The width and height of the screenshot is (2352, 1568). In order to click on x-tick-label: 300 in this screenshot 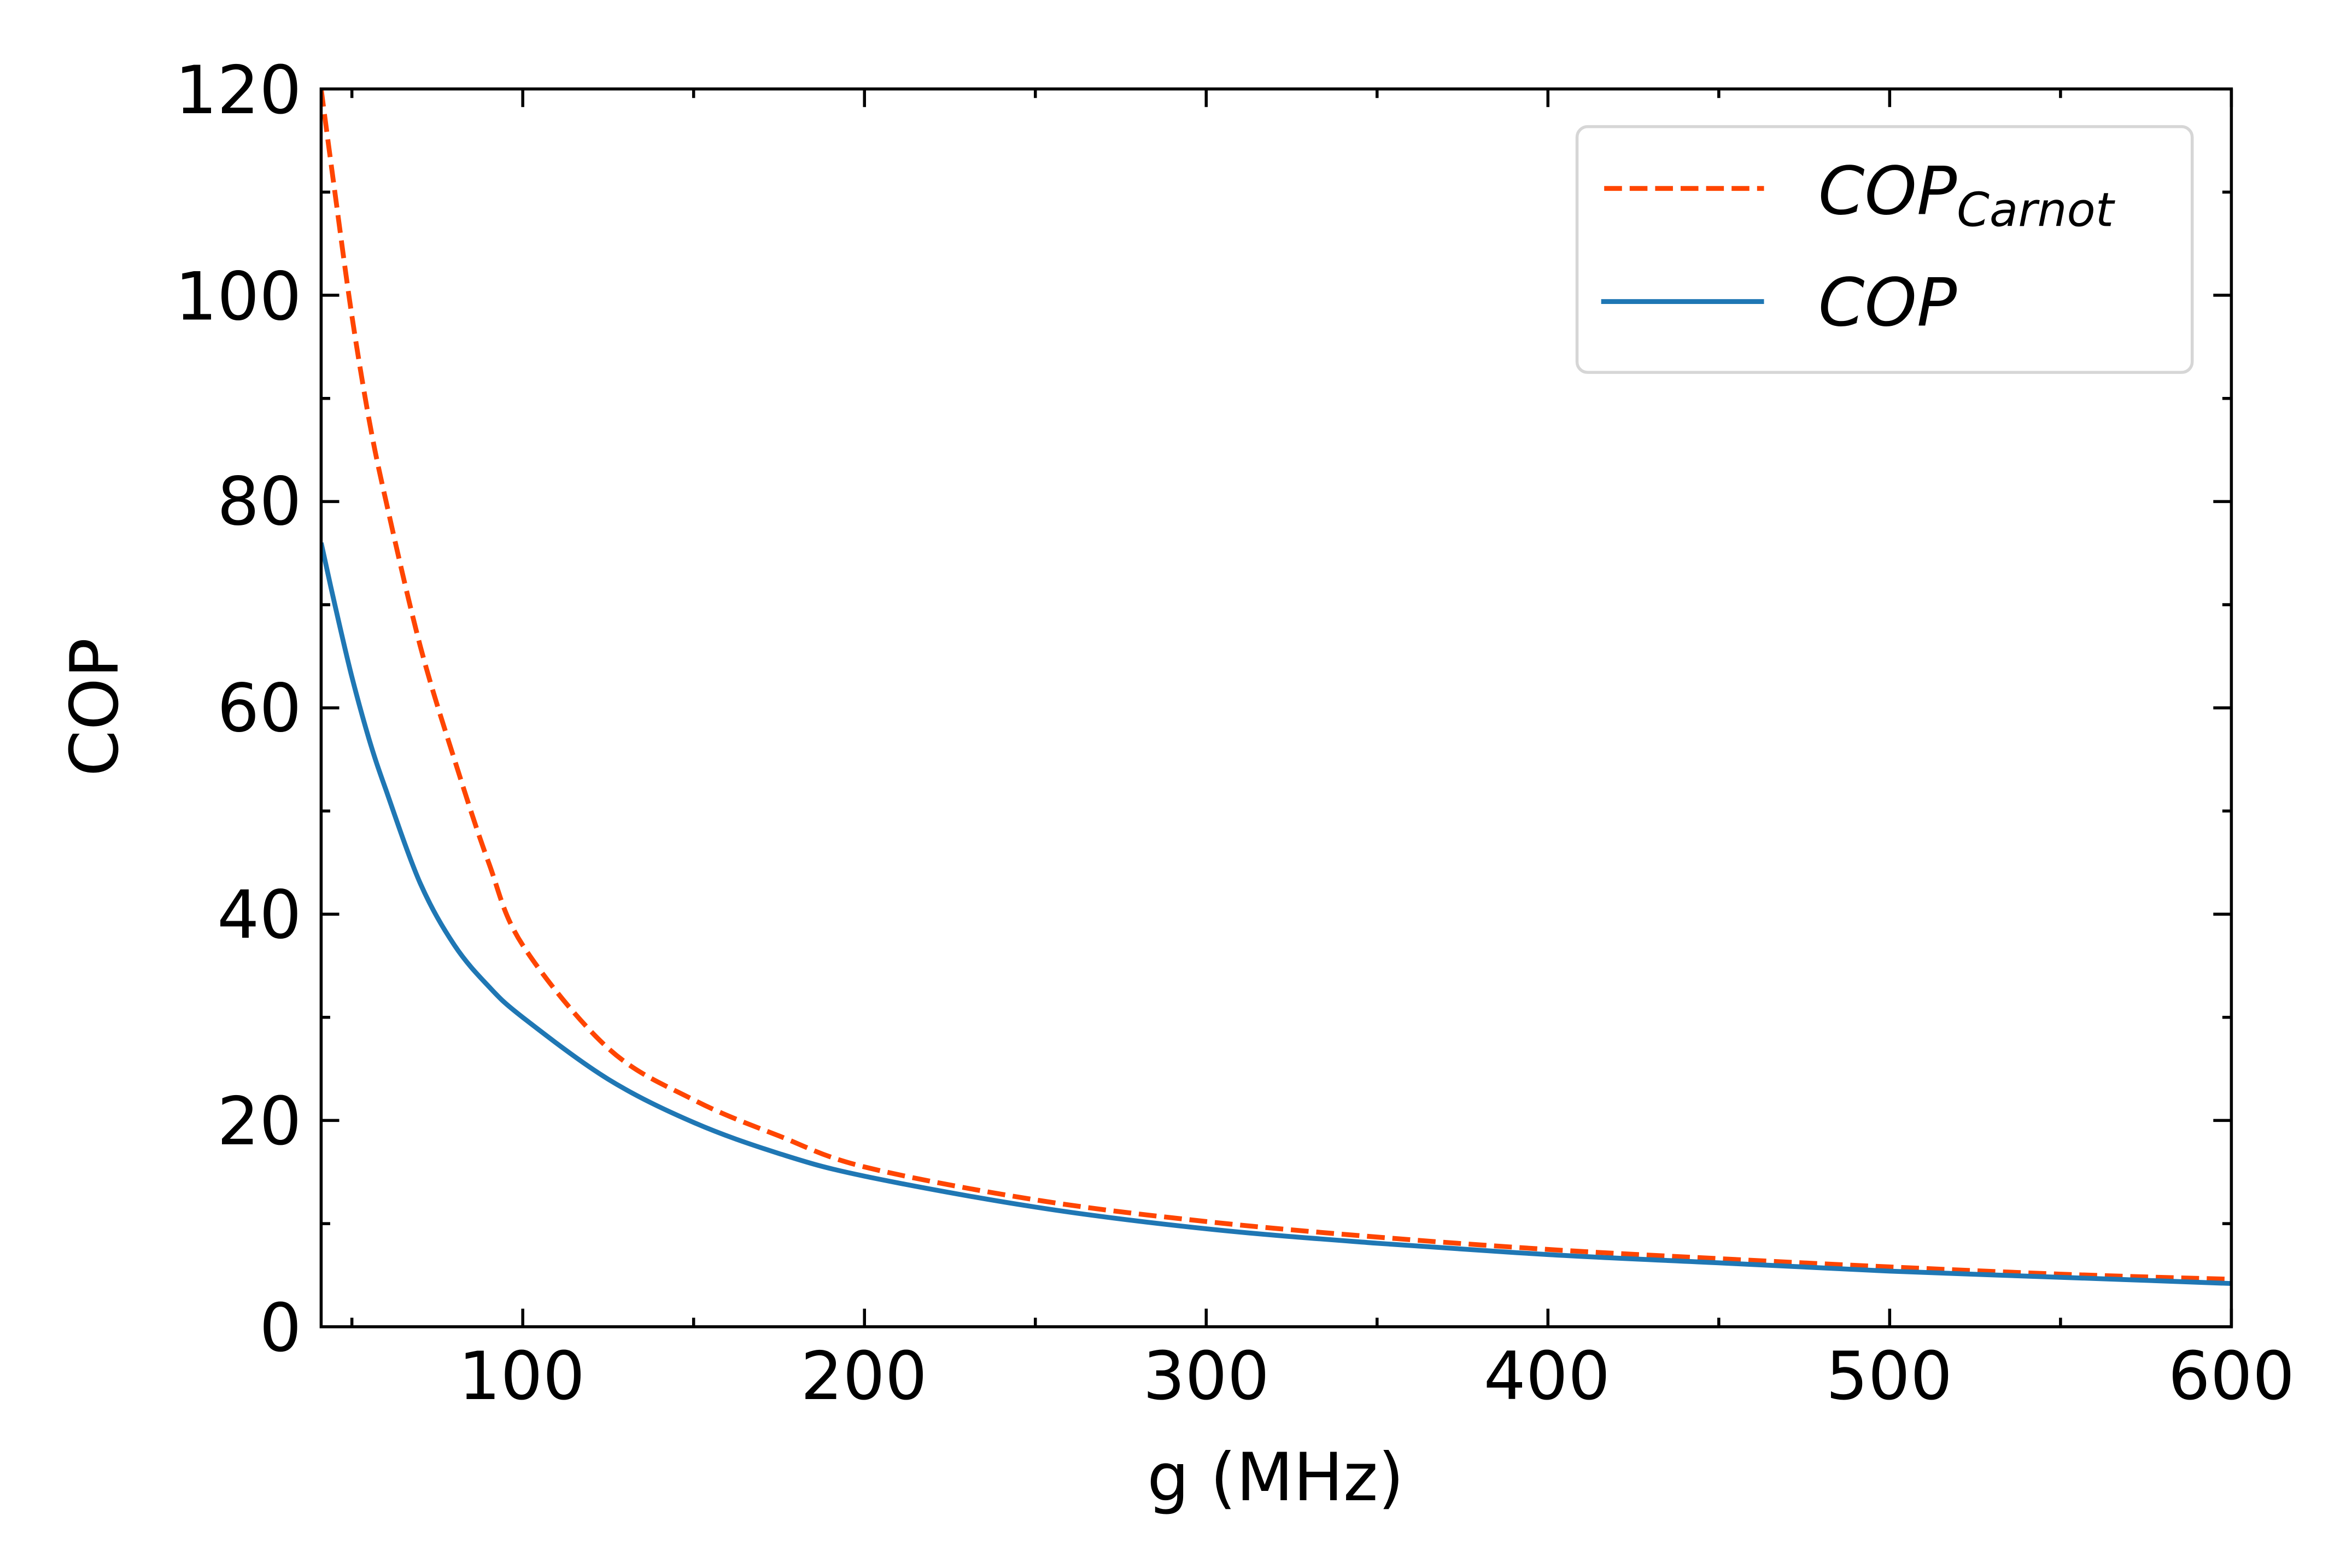, I will do `click(1206, 1376)`.